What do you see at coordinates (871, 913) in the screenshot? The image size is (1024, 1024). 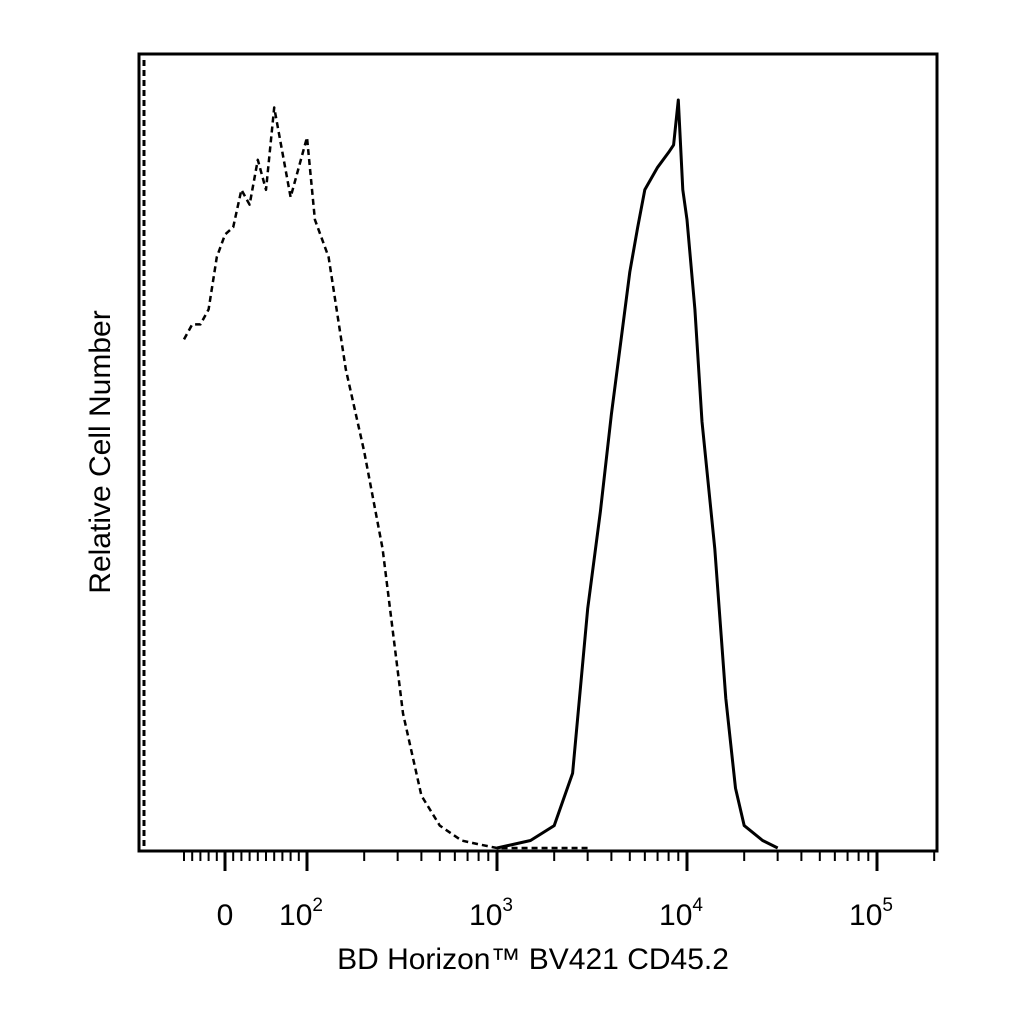 I see `x-tick-label: 10⁵` at bounding box center [871, 913].